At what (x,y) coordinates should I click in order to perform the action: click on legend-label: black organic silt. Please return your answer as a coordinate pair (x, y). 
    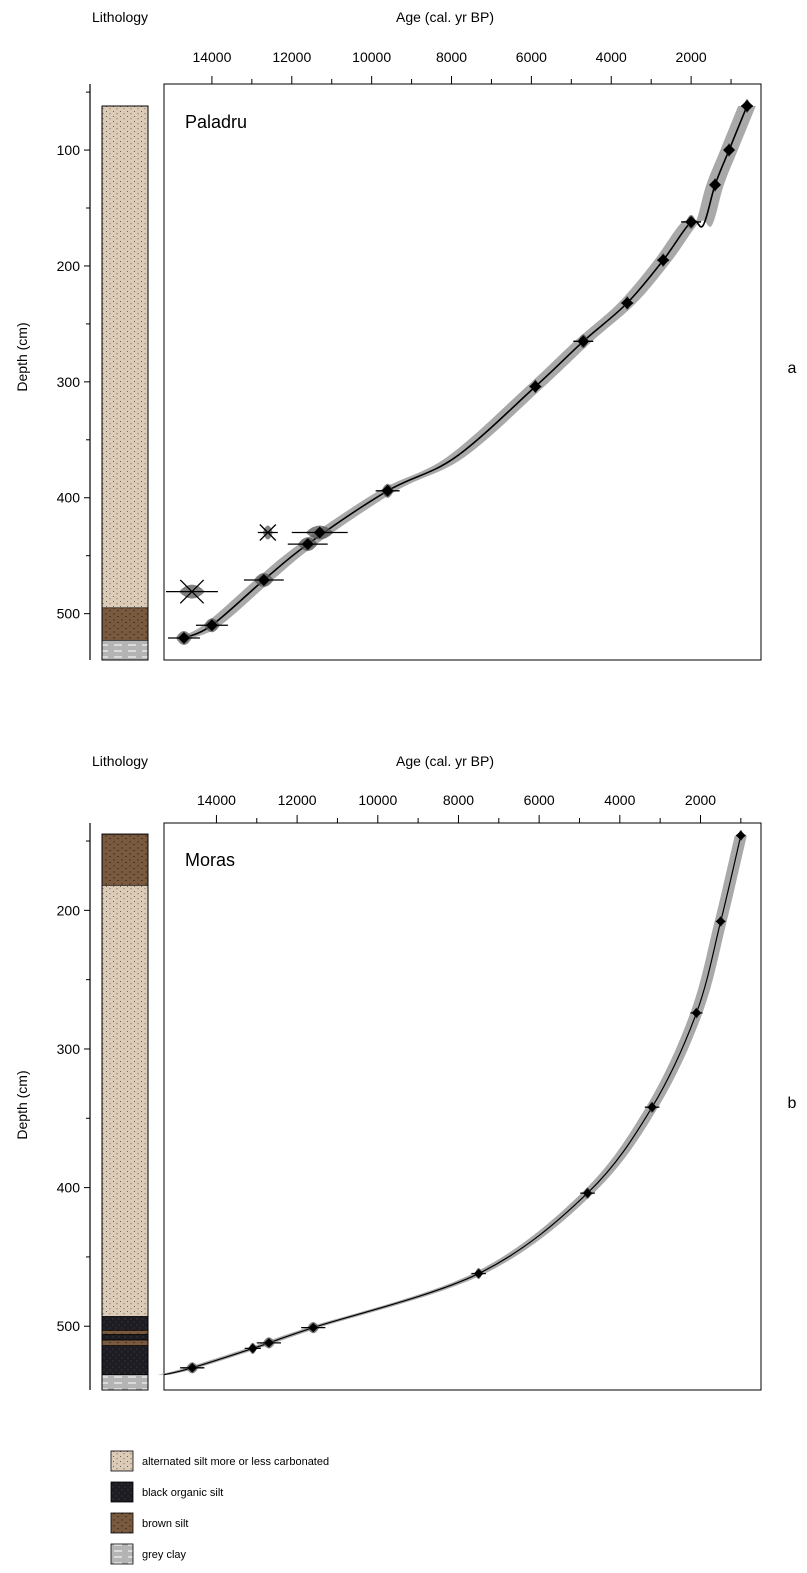
    Looking at the image, I should click on (182, 1493).